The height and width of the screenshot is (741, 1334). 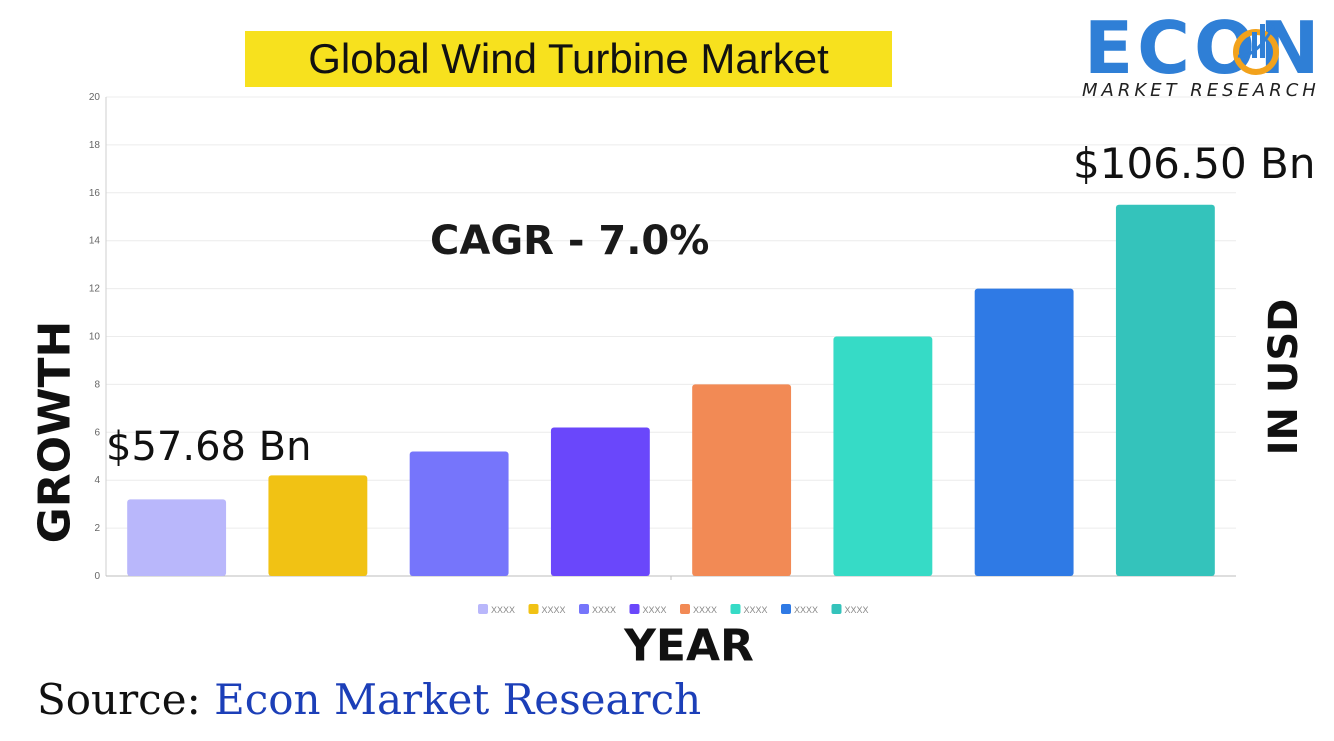 I want to click on source-name: Econ Market Research, so click(x=458, y=699).